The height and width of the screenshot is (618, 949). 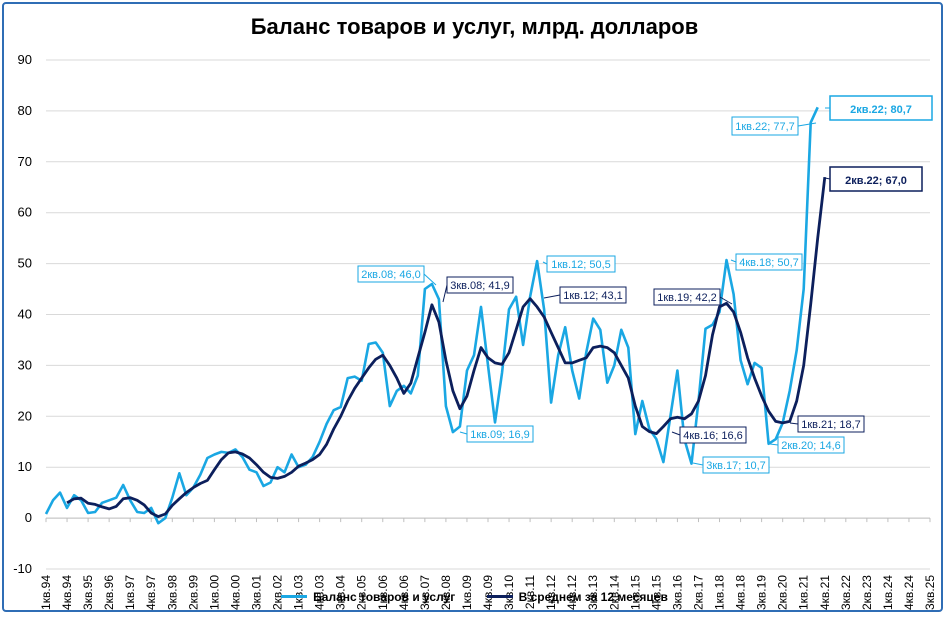 I want to click on y-tick-label: 60, so click(x=25, y=212).